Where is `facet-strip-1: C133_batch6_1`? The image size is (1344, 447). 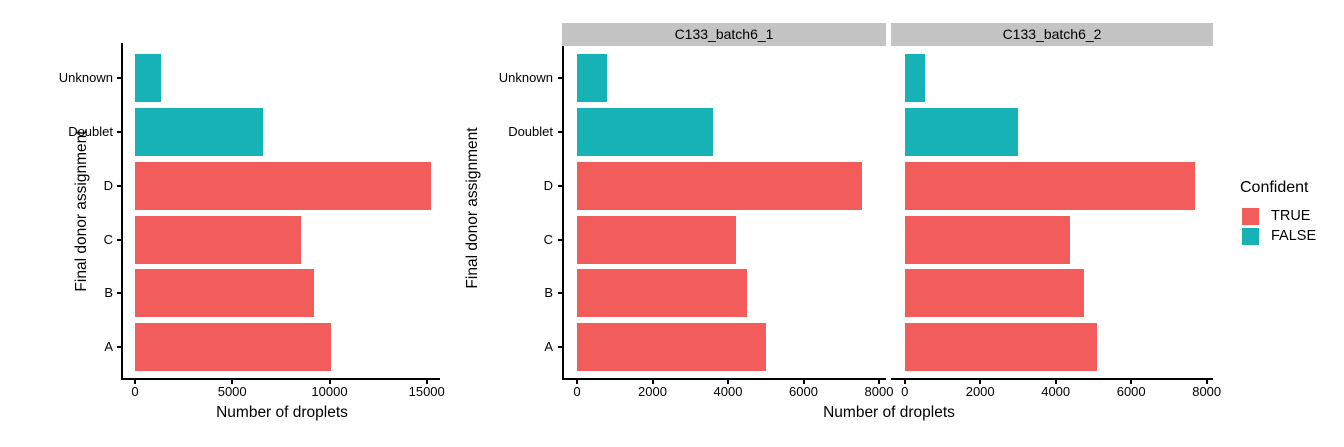
facet-strip-1: C133_batch6_1 is located at coordinates (724, 34).